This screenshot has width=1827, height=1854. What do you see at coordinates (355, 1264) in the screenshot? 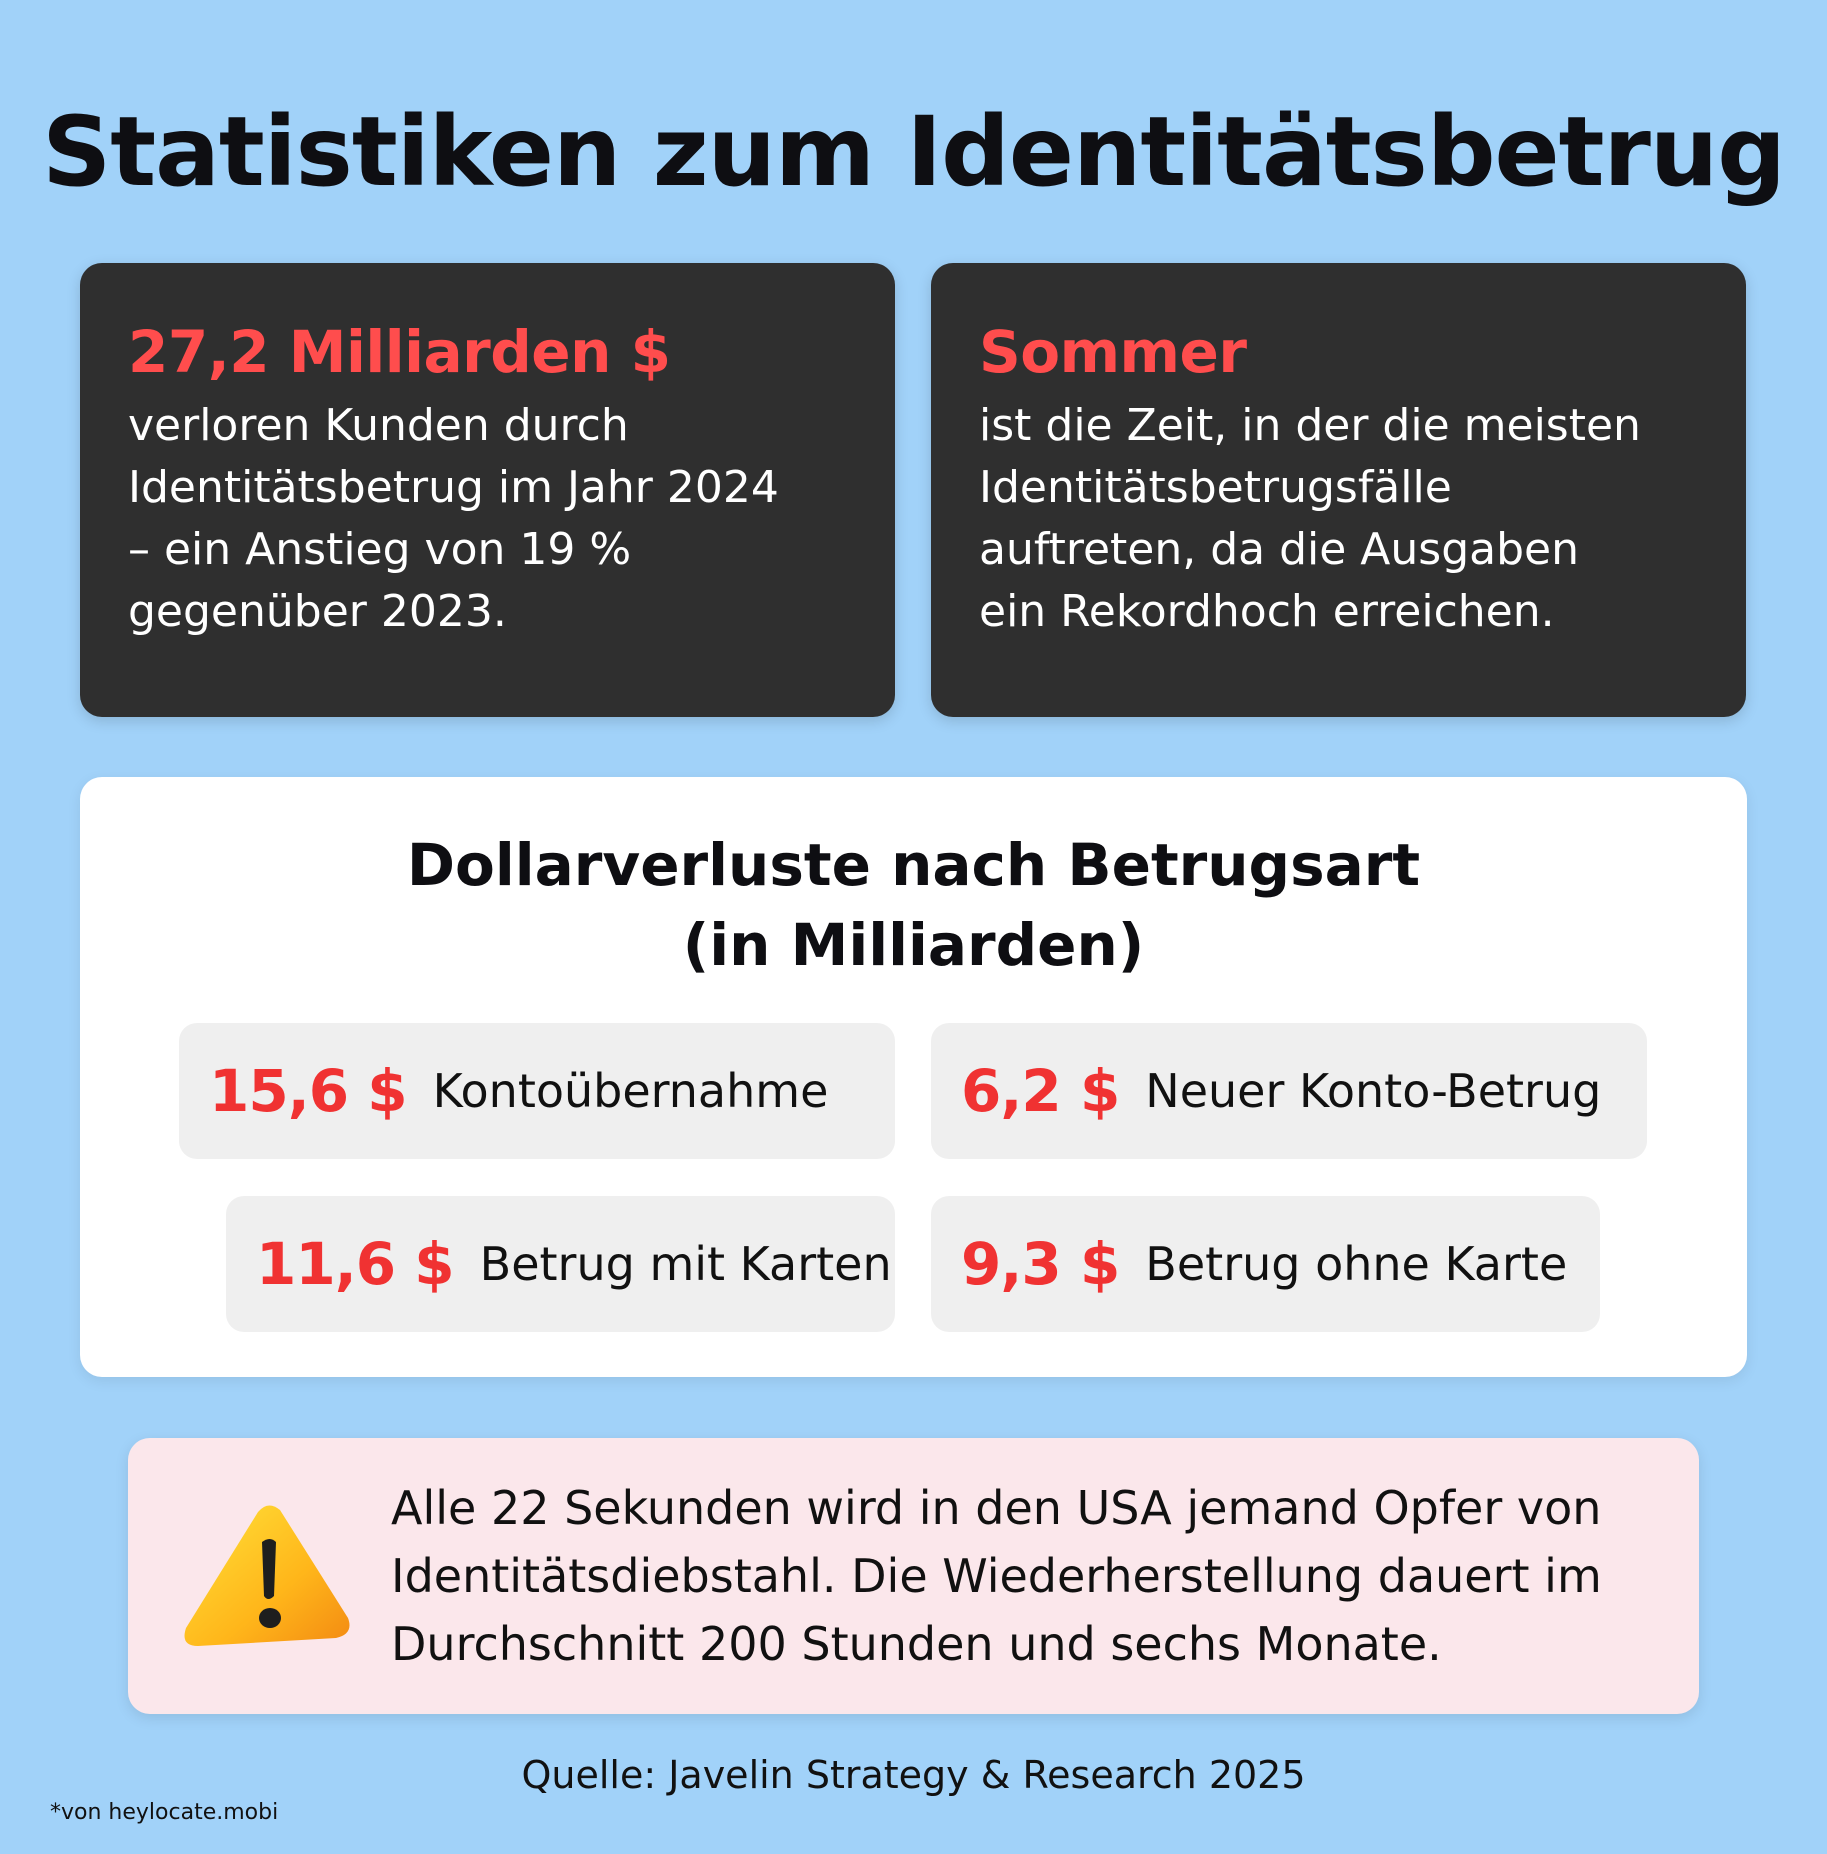
I see `loss-value: 11,6 $` at bounding box center [355, 1264].